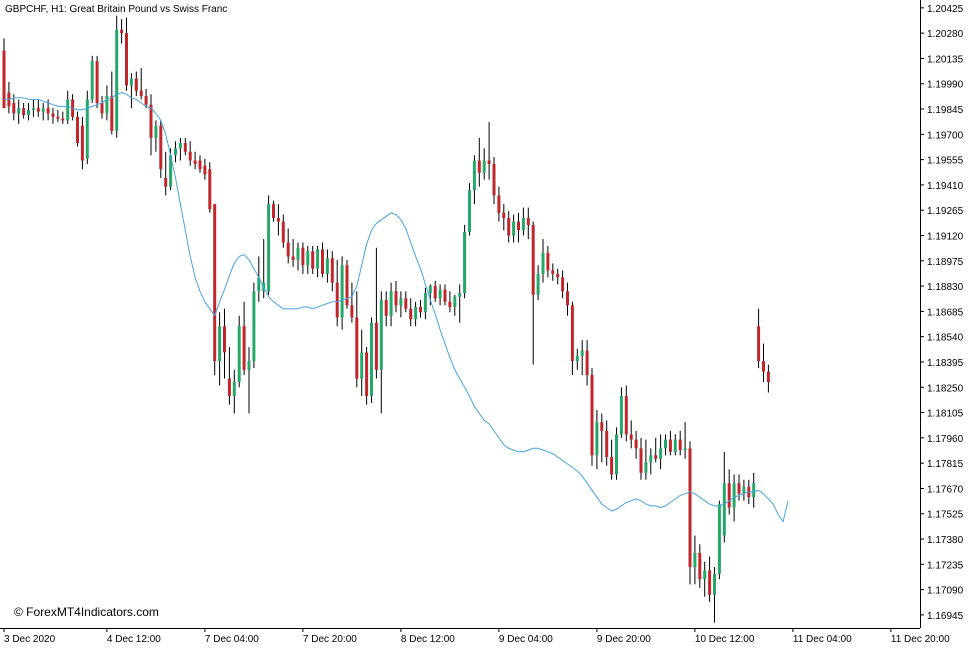 The height and width of the screenshot is (650, 977). What do you see at coordinates (945, 110) in the screenshot?
I see `price-tick-label: 1.19845` at bounding box center [945, 110].